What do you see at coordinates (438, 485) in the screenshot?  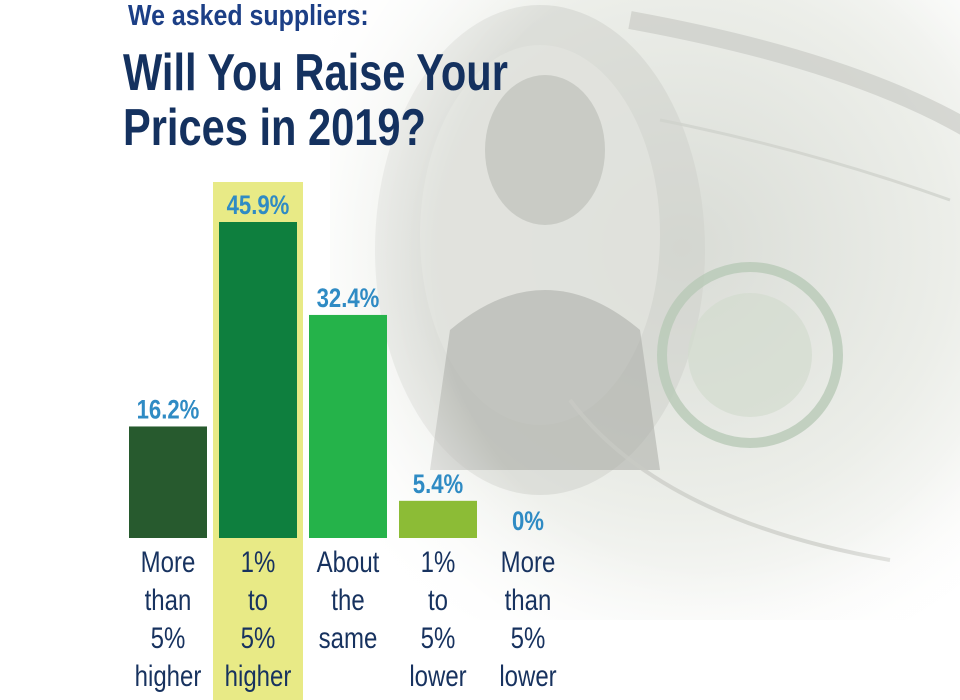 I see `value-label-4: 5.4%` at bounding box center [438, 485].